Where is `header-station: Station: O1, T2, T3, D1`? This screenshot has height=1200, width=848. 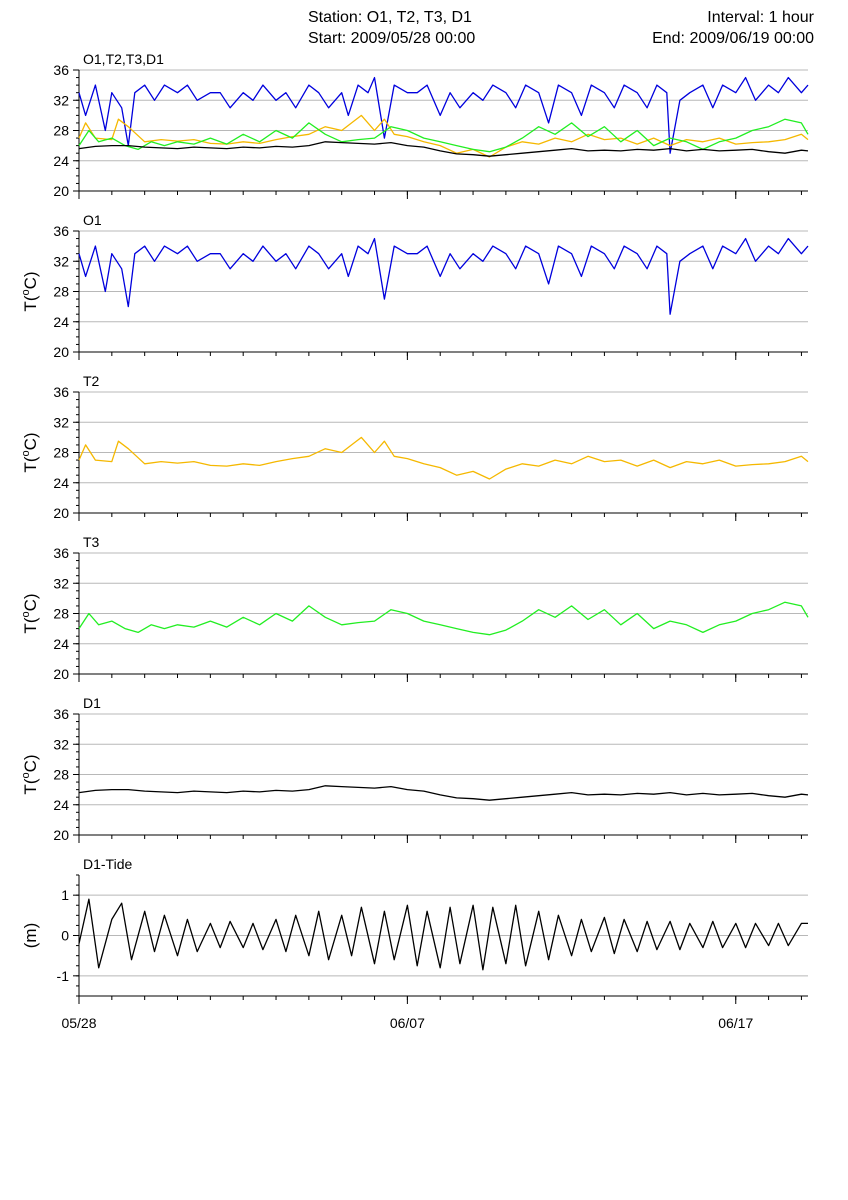 header-station: Station: O1, T2, T3, D1 is located at coordinates (390, 17).